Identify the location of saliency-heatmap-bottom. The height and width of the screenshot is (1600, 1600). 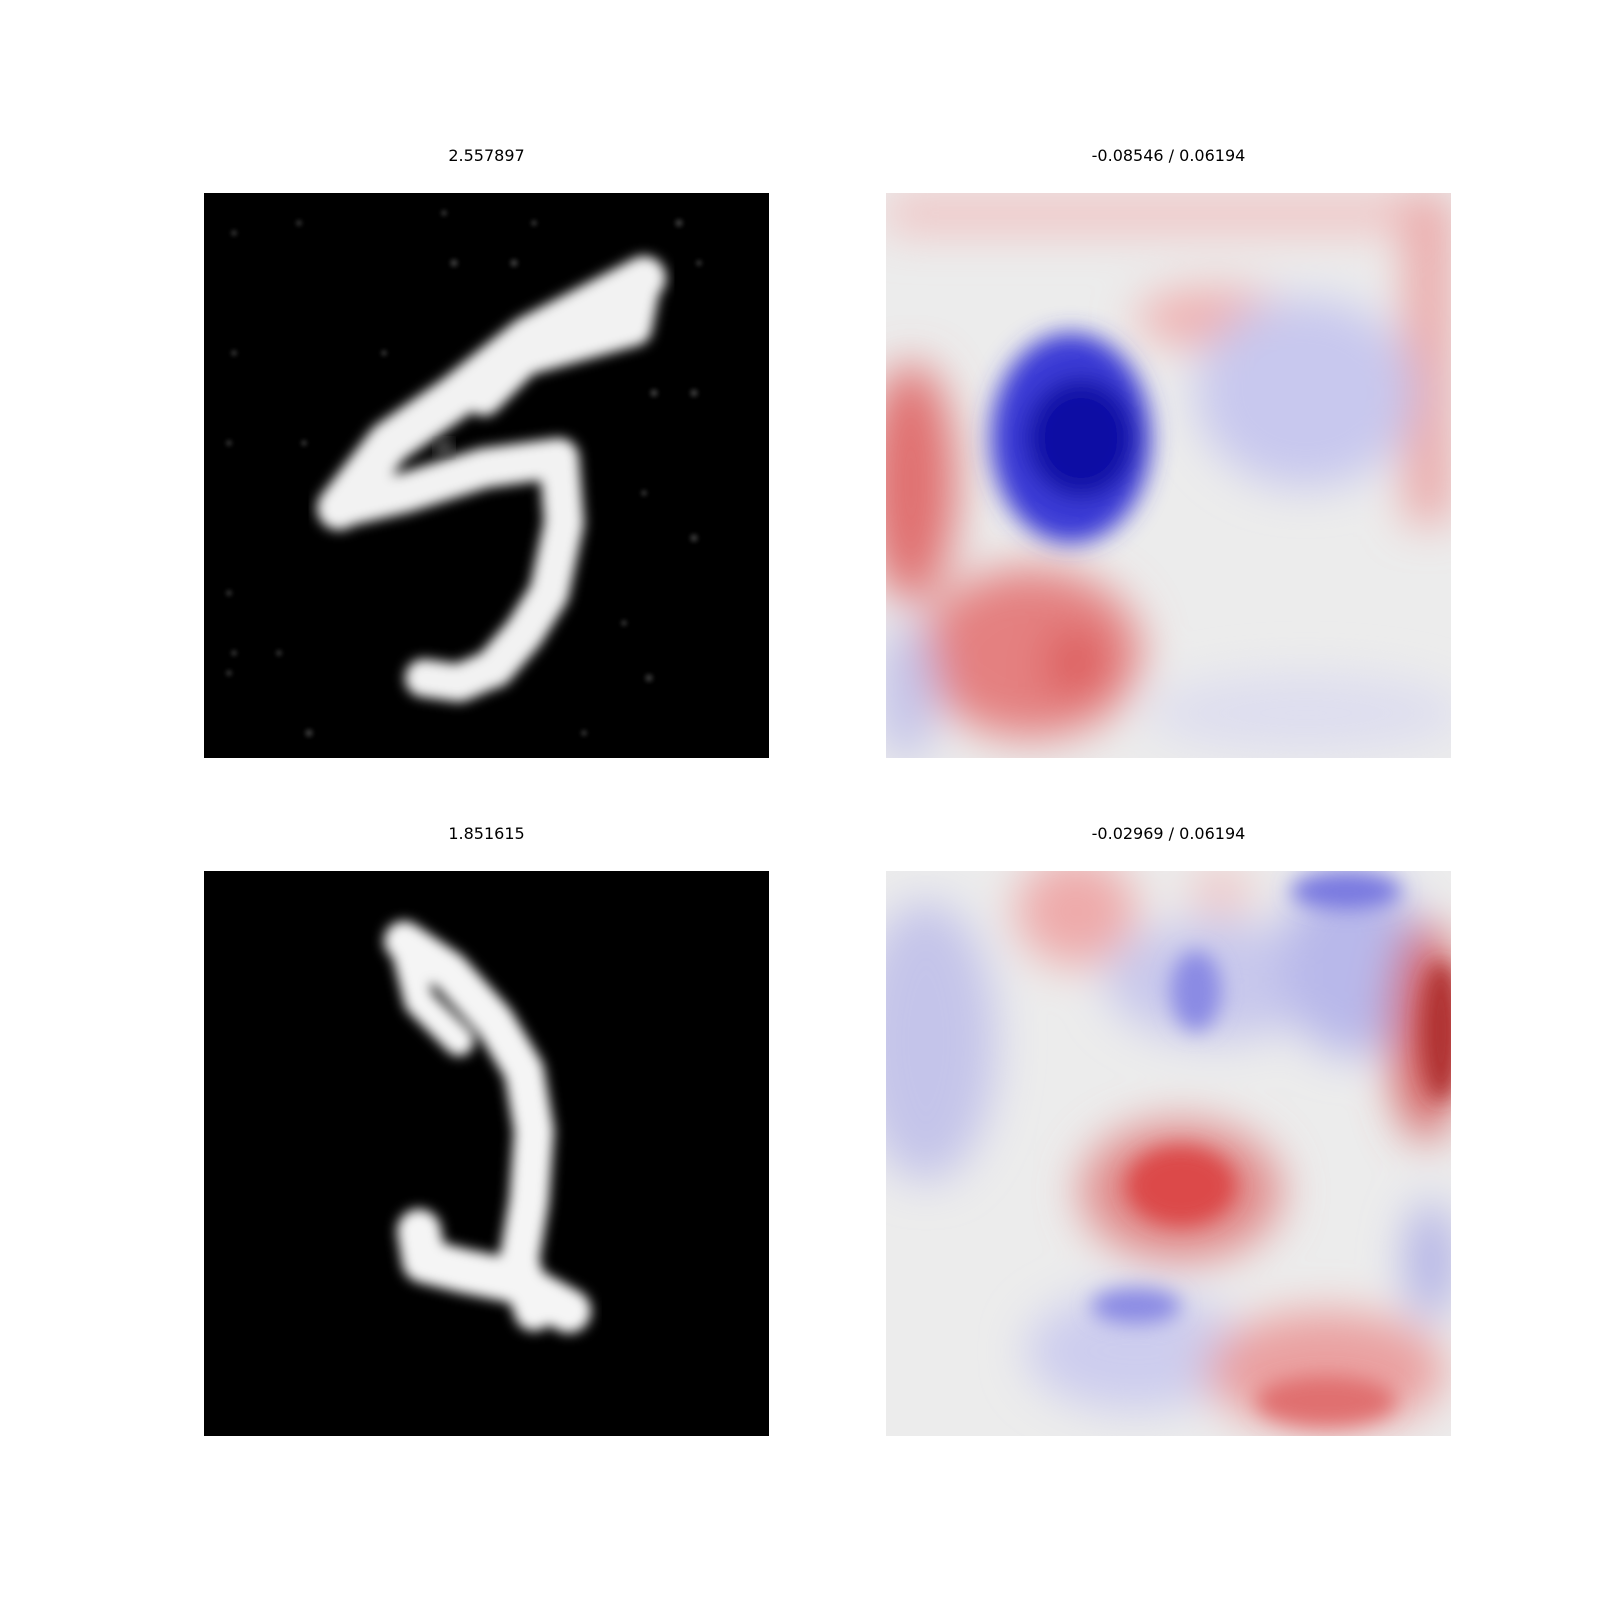
(1168, 1153).